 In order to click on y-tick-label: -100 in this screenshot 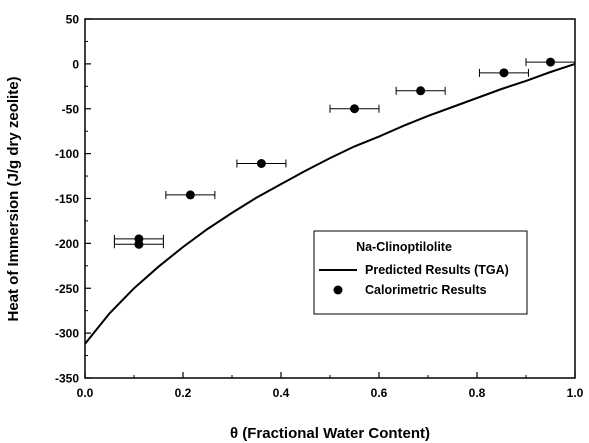, I will do `click(67, 154)`.